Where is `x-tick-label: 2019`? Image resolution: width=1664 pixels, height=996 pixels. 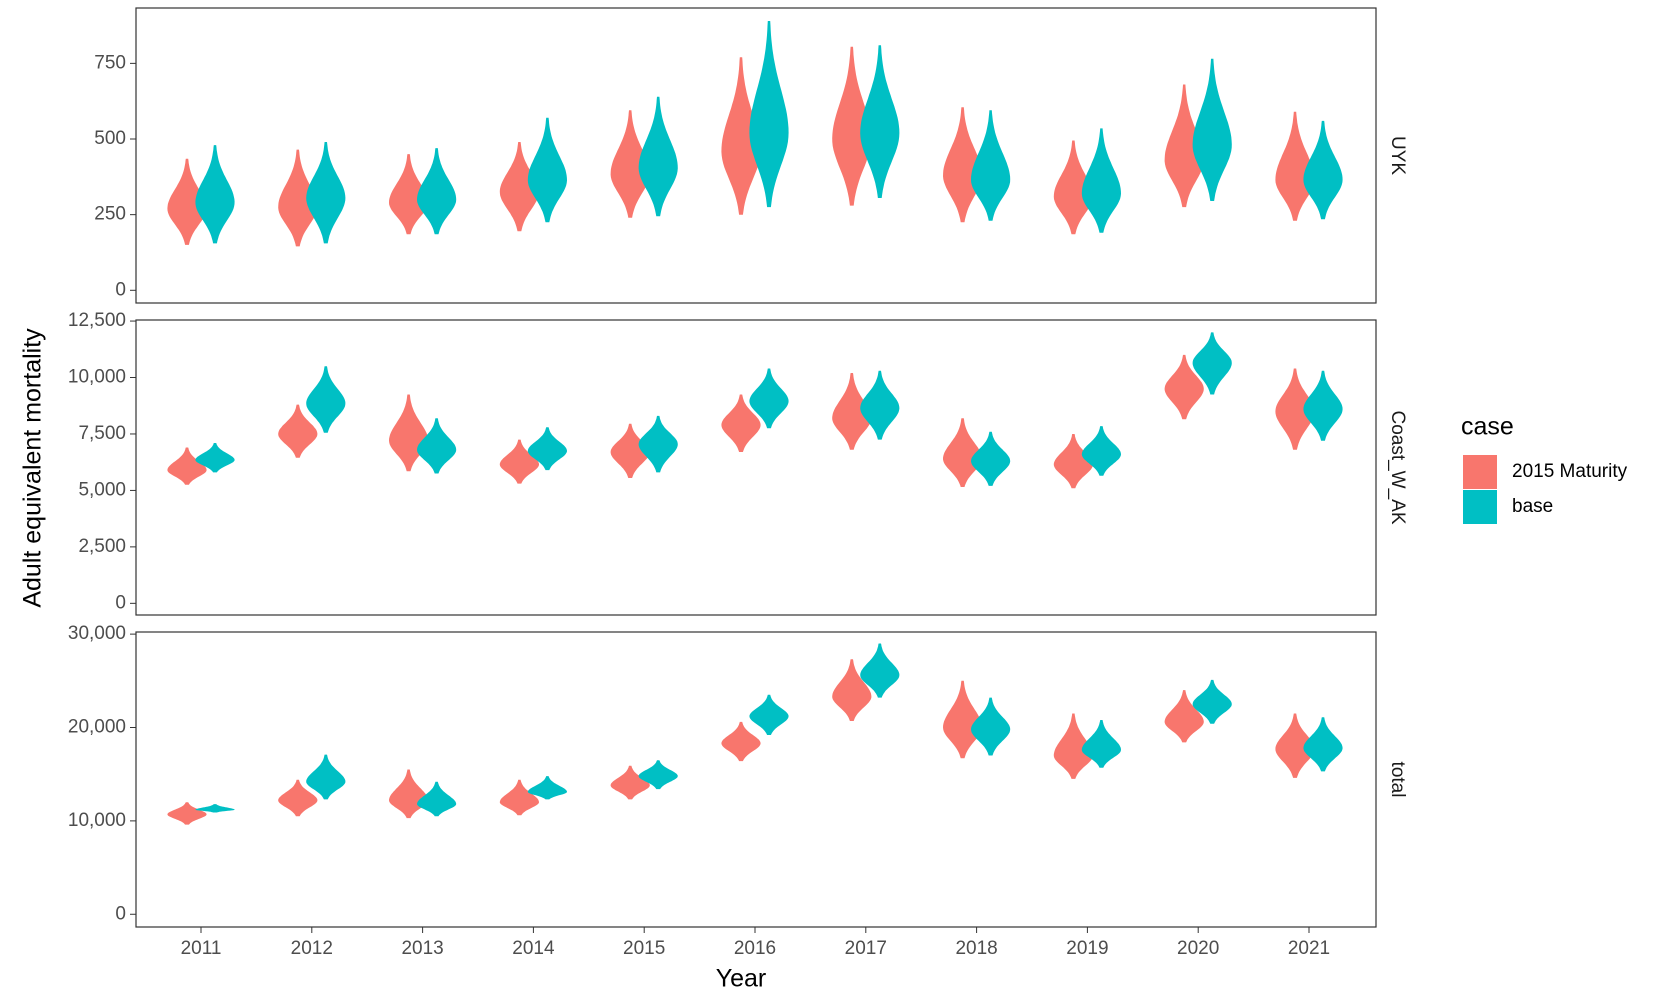
x-tick-label: 2019 is located at coordinates (1087, 948).